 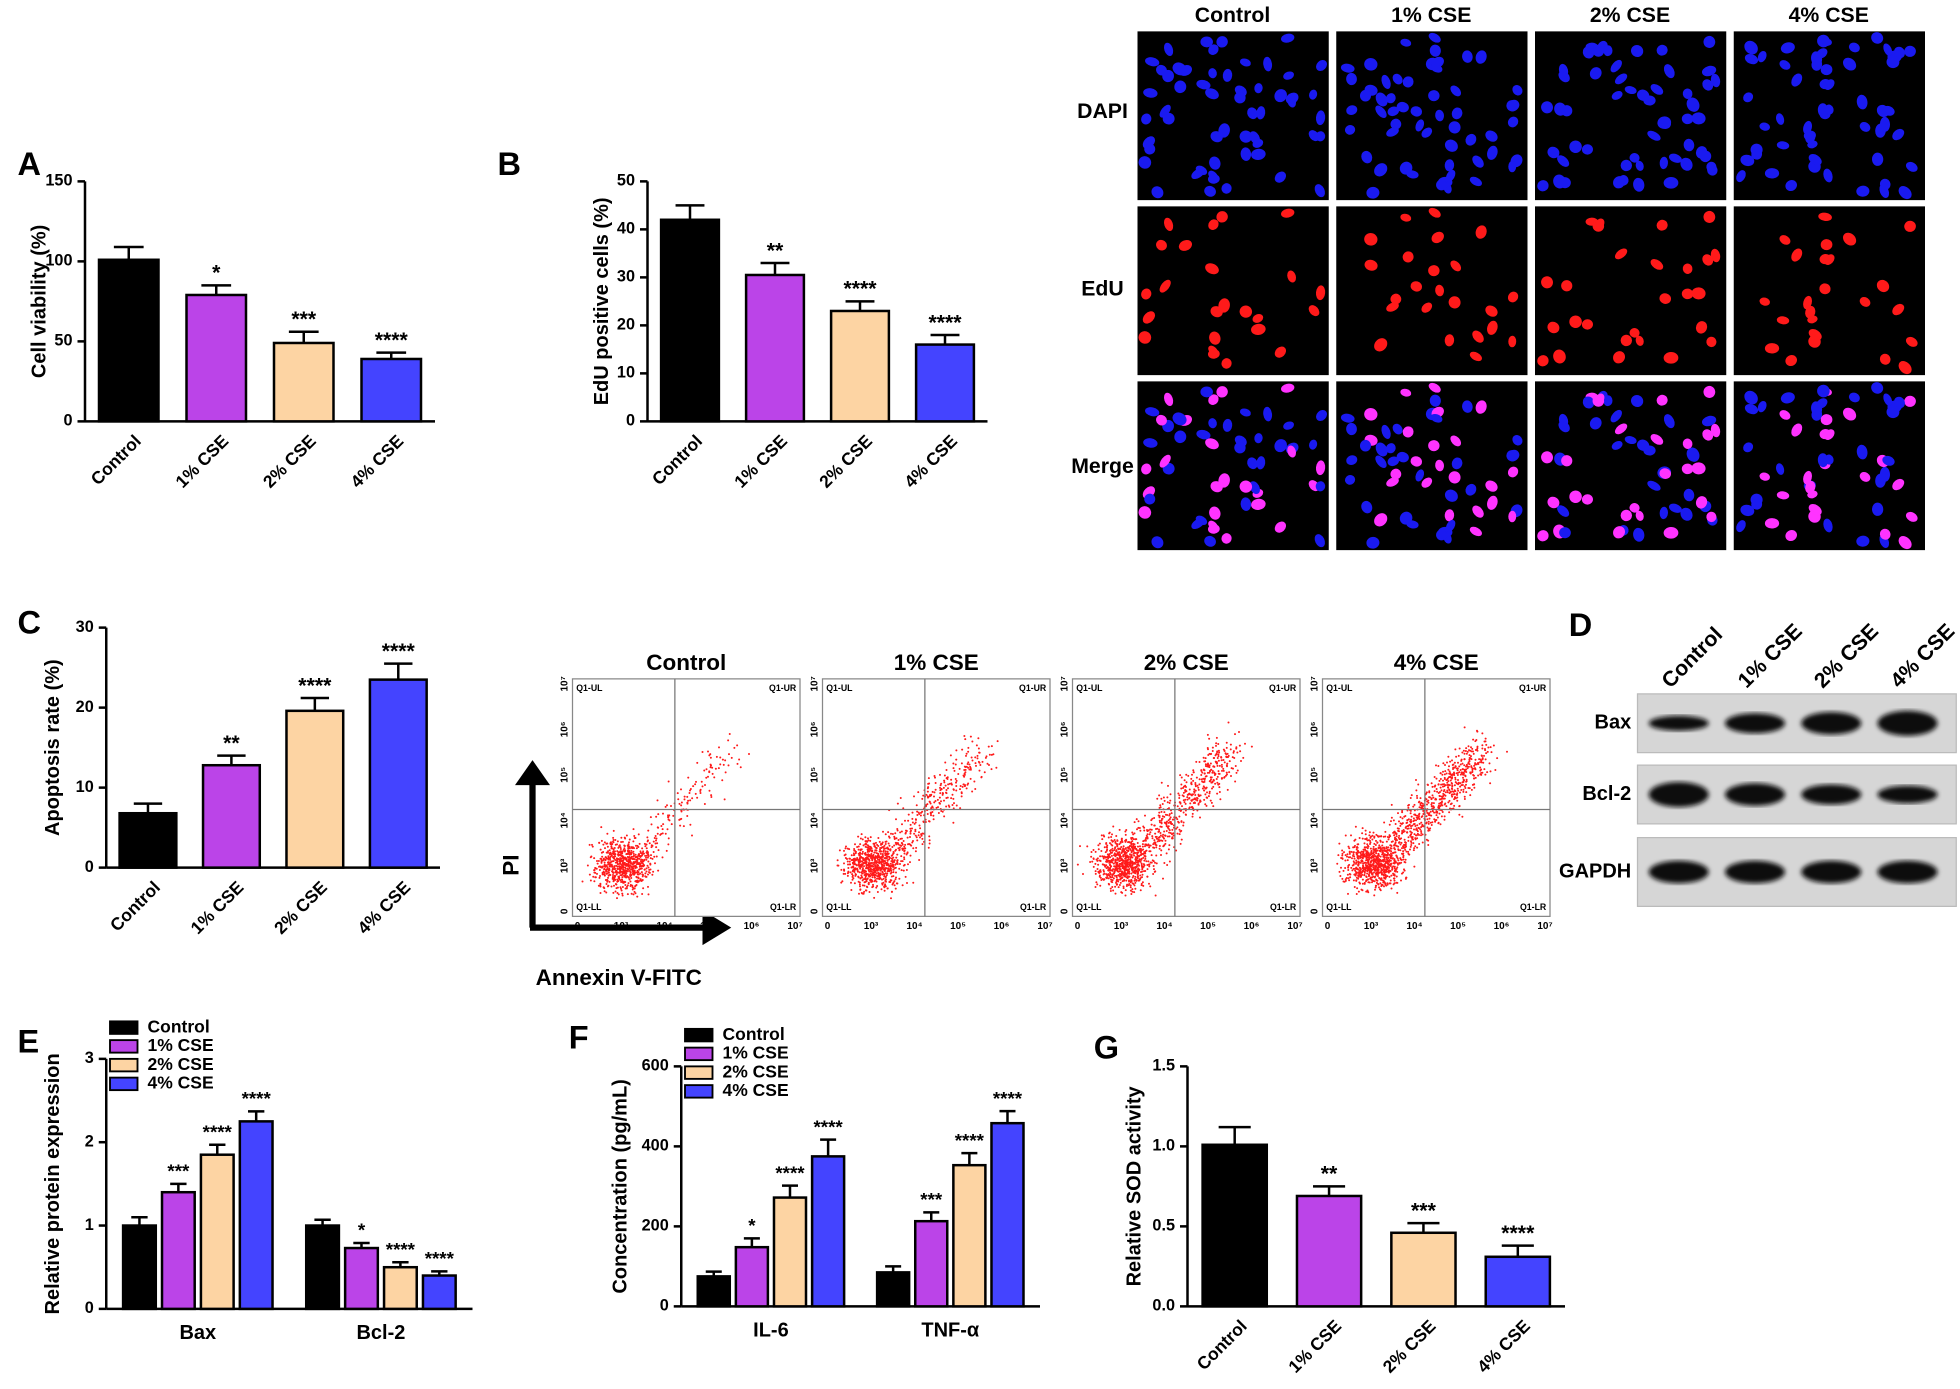 What do you see at coordinates (1163, 1226) in the screenshot?
I see `y-tick-label: 0.5` at bounding box center [1163, 1226].